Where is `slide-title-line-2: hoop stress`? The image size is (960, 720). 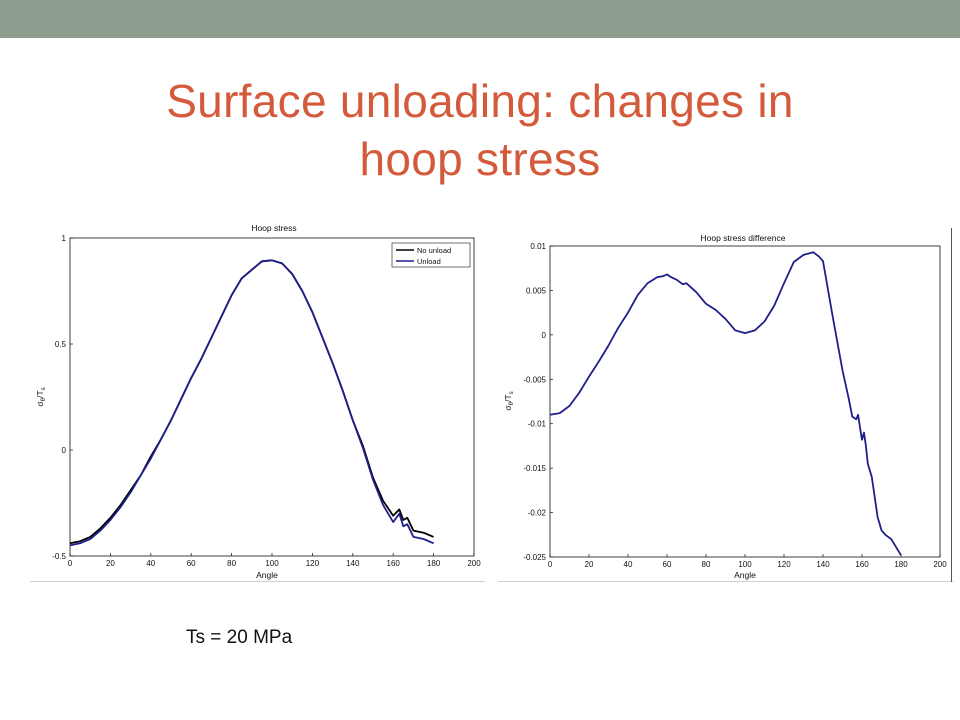
slide-title-line-2: hoop stress is located at coordinates (480, 159).